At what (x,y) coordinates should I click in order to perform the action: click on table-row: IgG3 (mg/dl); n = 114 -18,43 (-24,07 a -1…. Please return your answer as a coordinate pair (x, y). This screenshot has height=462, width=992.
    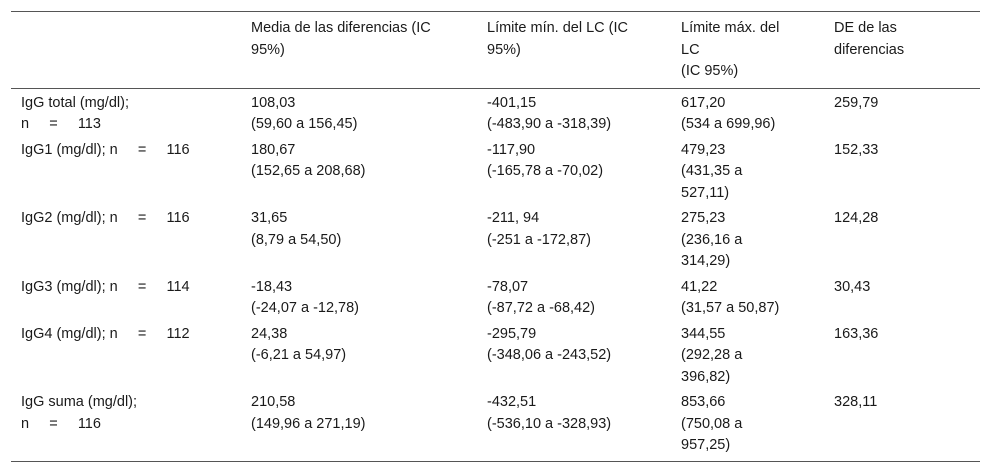
    Looking at the image, I should click on (495, 300).